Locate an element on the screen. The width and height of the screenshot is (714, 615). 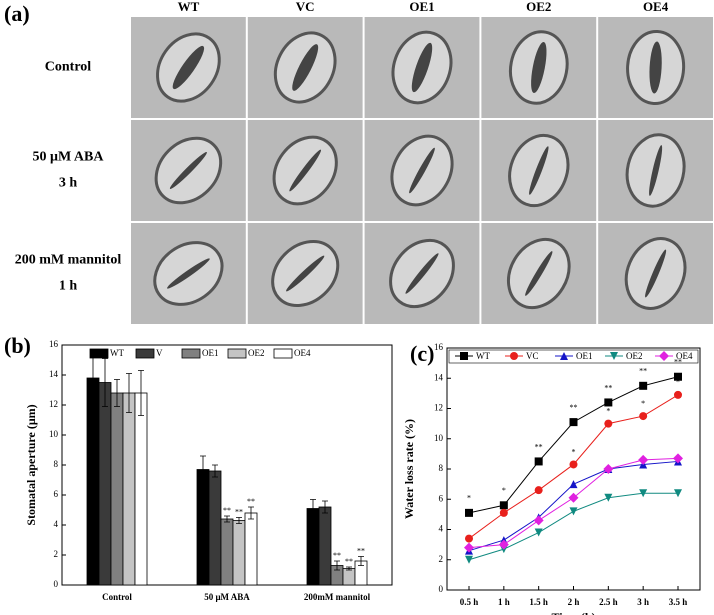
x-tick-label: 0.5 h is located at coordinates (469, 602).